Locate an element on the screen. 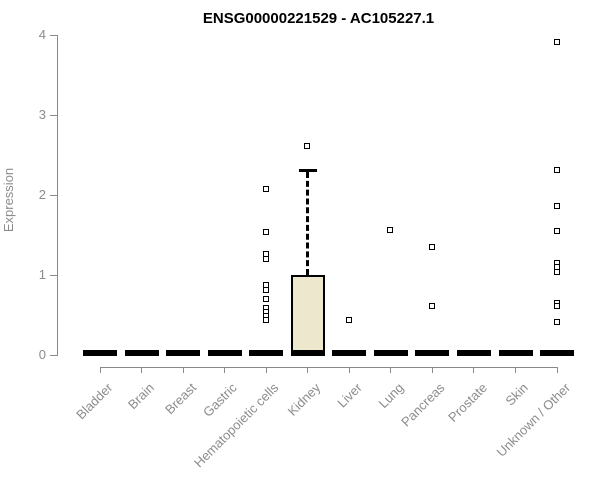 The width and height of the screenshot is (600, 500). y-tick-label: 1 is located at coordinates (42, 274).